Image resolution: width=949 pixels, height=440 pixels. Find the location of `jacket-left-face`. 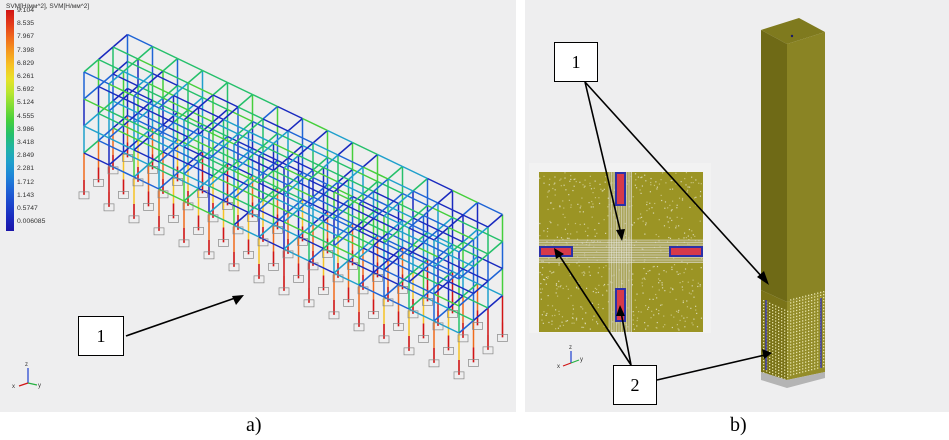

jacket-left-face is located at coordinates (774, 335).